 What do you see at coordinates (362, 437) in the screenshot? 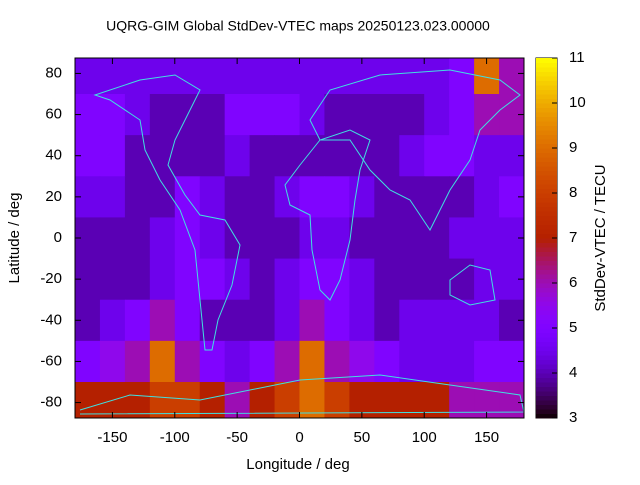
I see `x-tick-label: 50` at bounding box center [362, 437].